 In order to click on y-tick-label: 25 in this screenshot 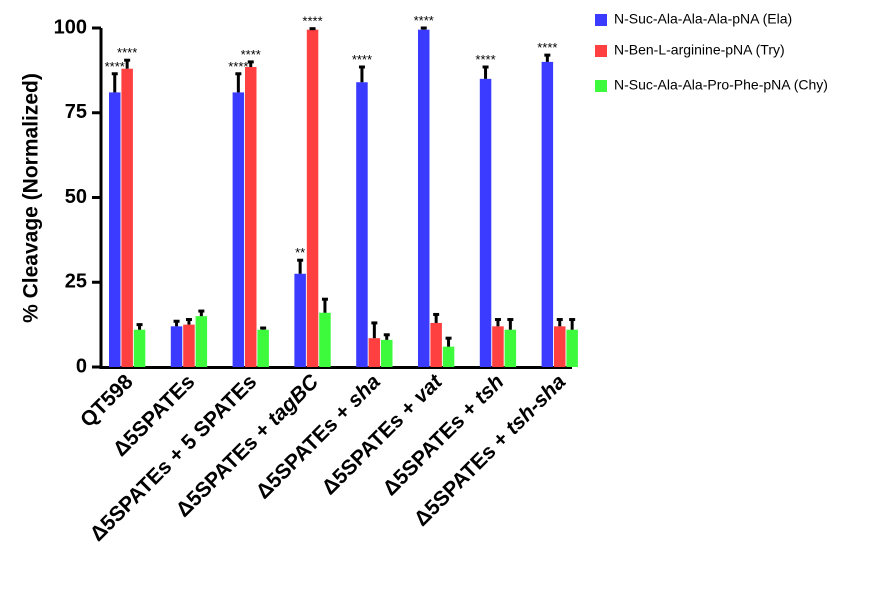, I will do `click(76, 282)`.